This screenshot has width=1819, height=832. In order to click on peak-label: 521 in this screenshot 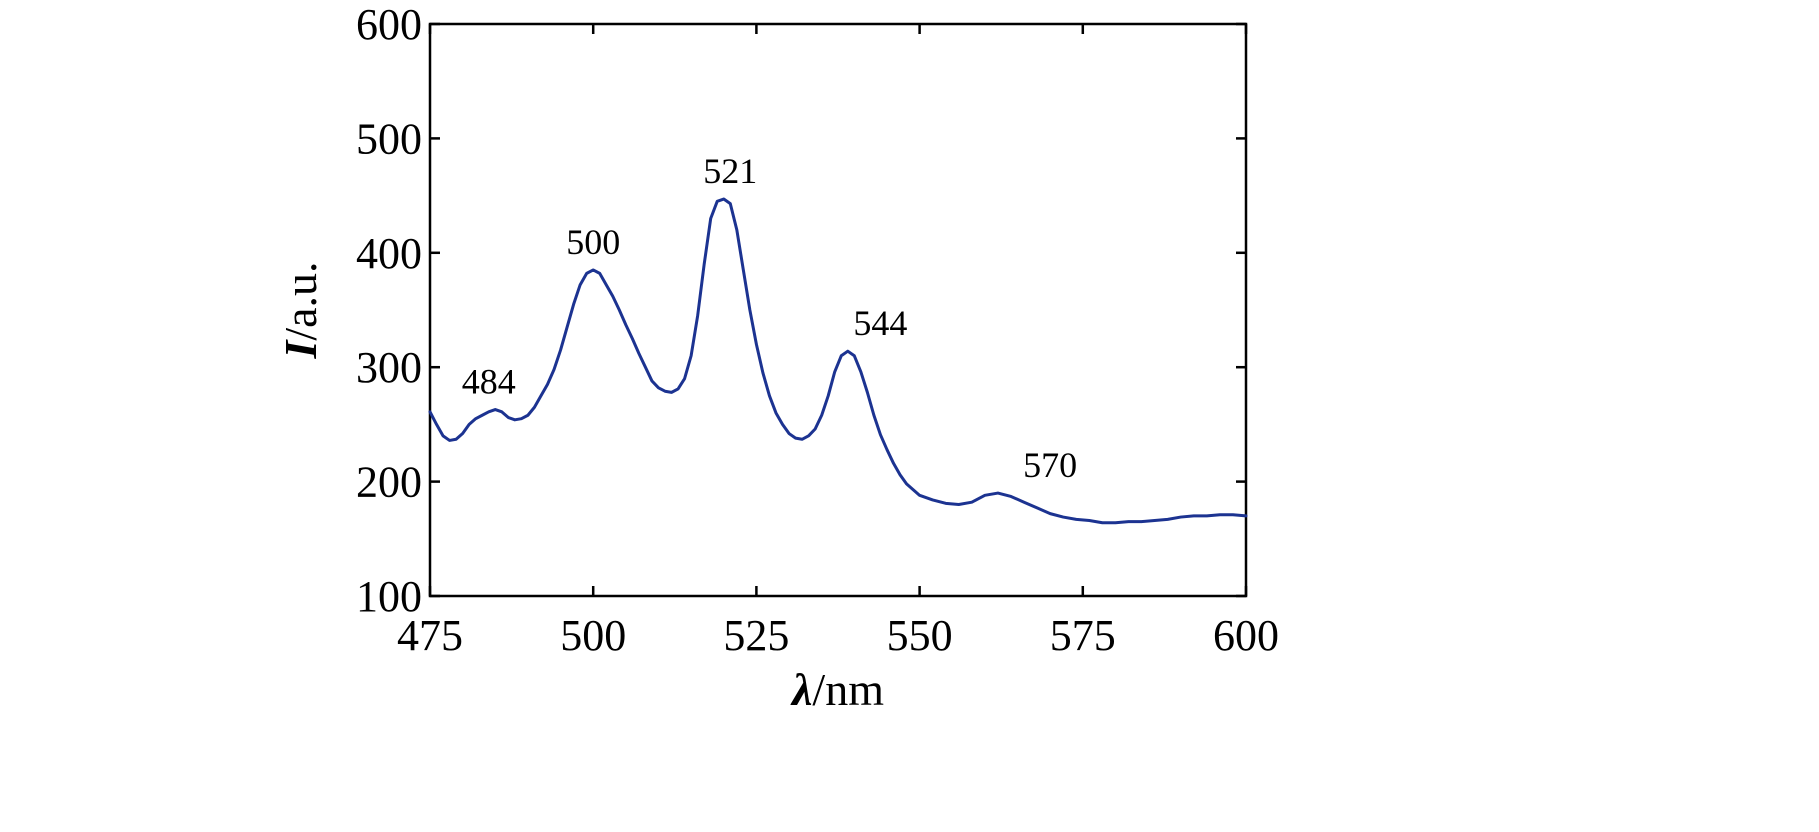, I will do `click(730, 171)`.